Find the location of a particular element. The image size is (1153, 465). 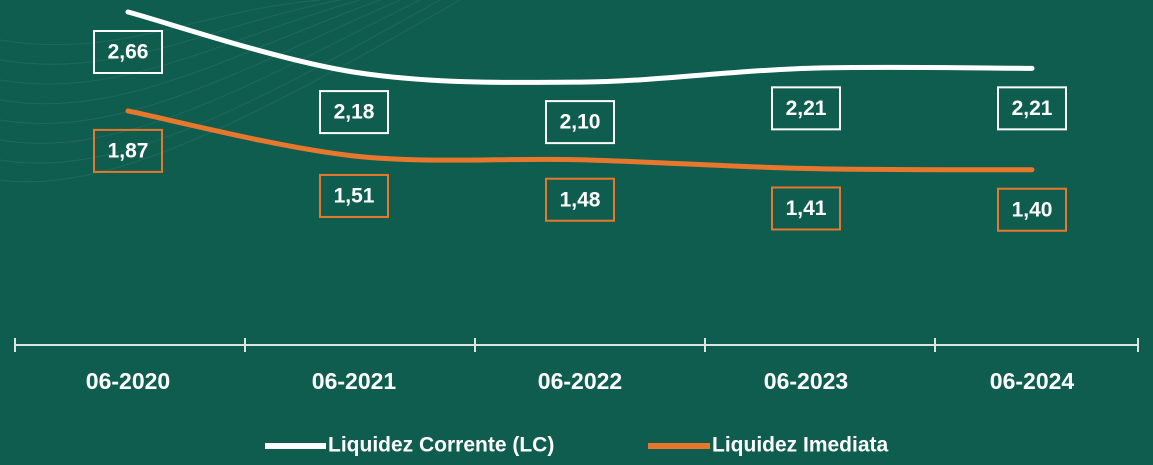

data-label: 2,10 is located at coordinates (580, 122).